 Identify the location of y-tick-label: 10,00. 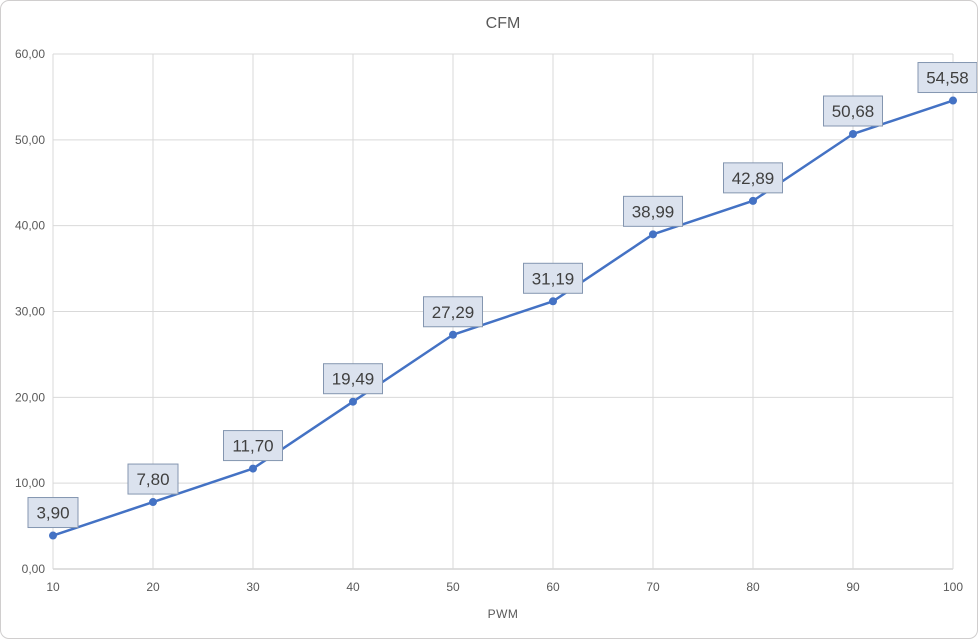
(30, 483).